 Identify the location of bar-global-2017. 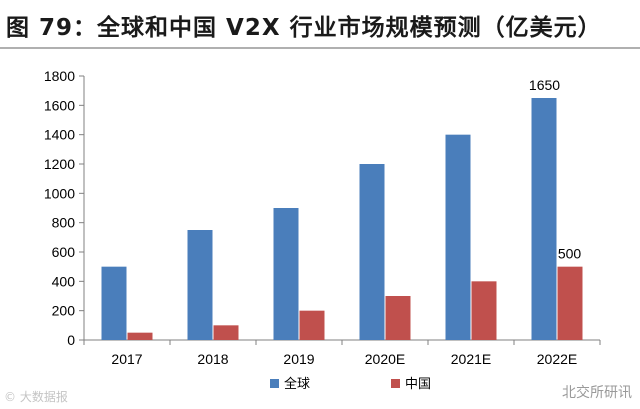
(114, 303).